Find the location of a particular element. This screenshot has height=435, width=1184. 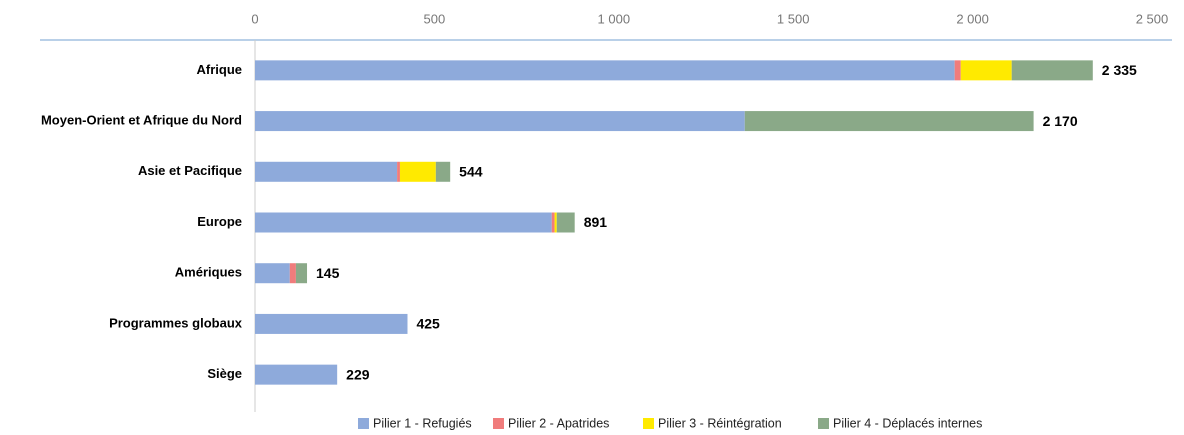

legend-label: Pilier 4 - Déplacés internes is located at coordinates (907, 423).